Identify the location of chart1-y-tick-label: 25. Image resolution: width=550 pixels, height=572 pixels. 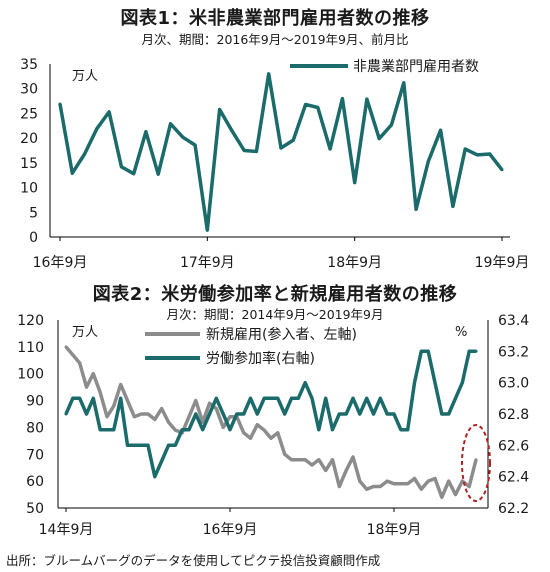
(29, 114).